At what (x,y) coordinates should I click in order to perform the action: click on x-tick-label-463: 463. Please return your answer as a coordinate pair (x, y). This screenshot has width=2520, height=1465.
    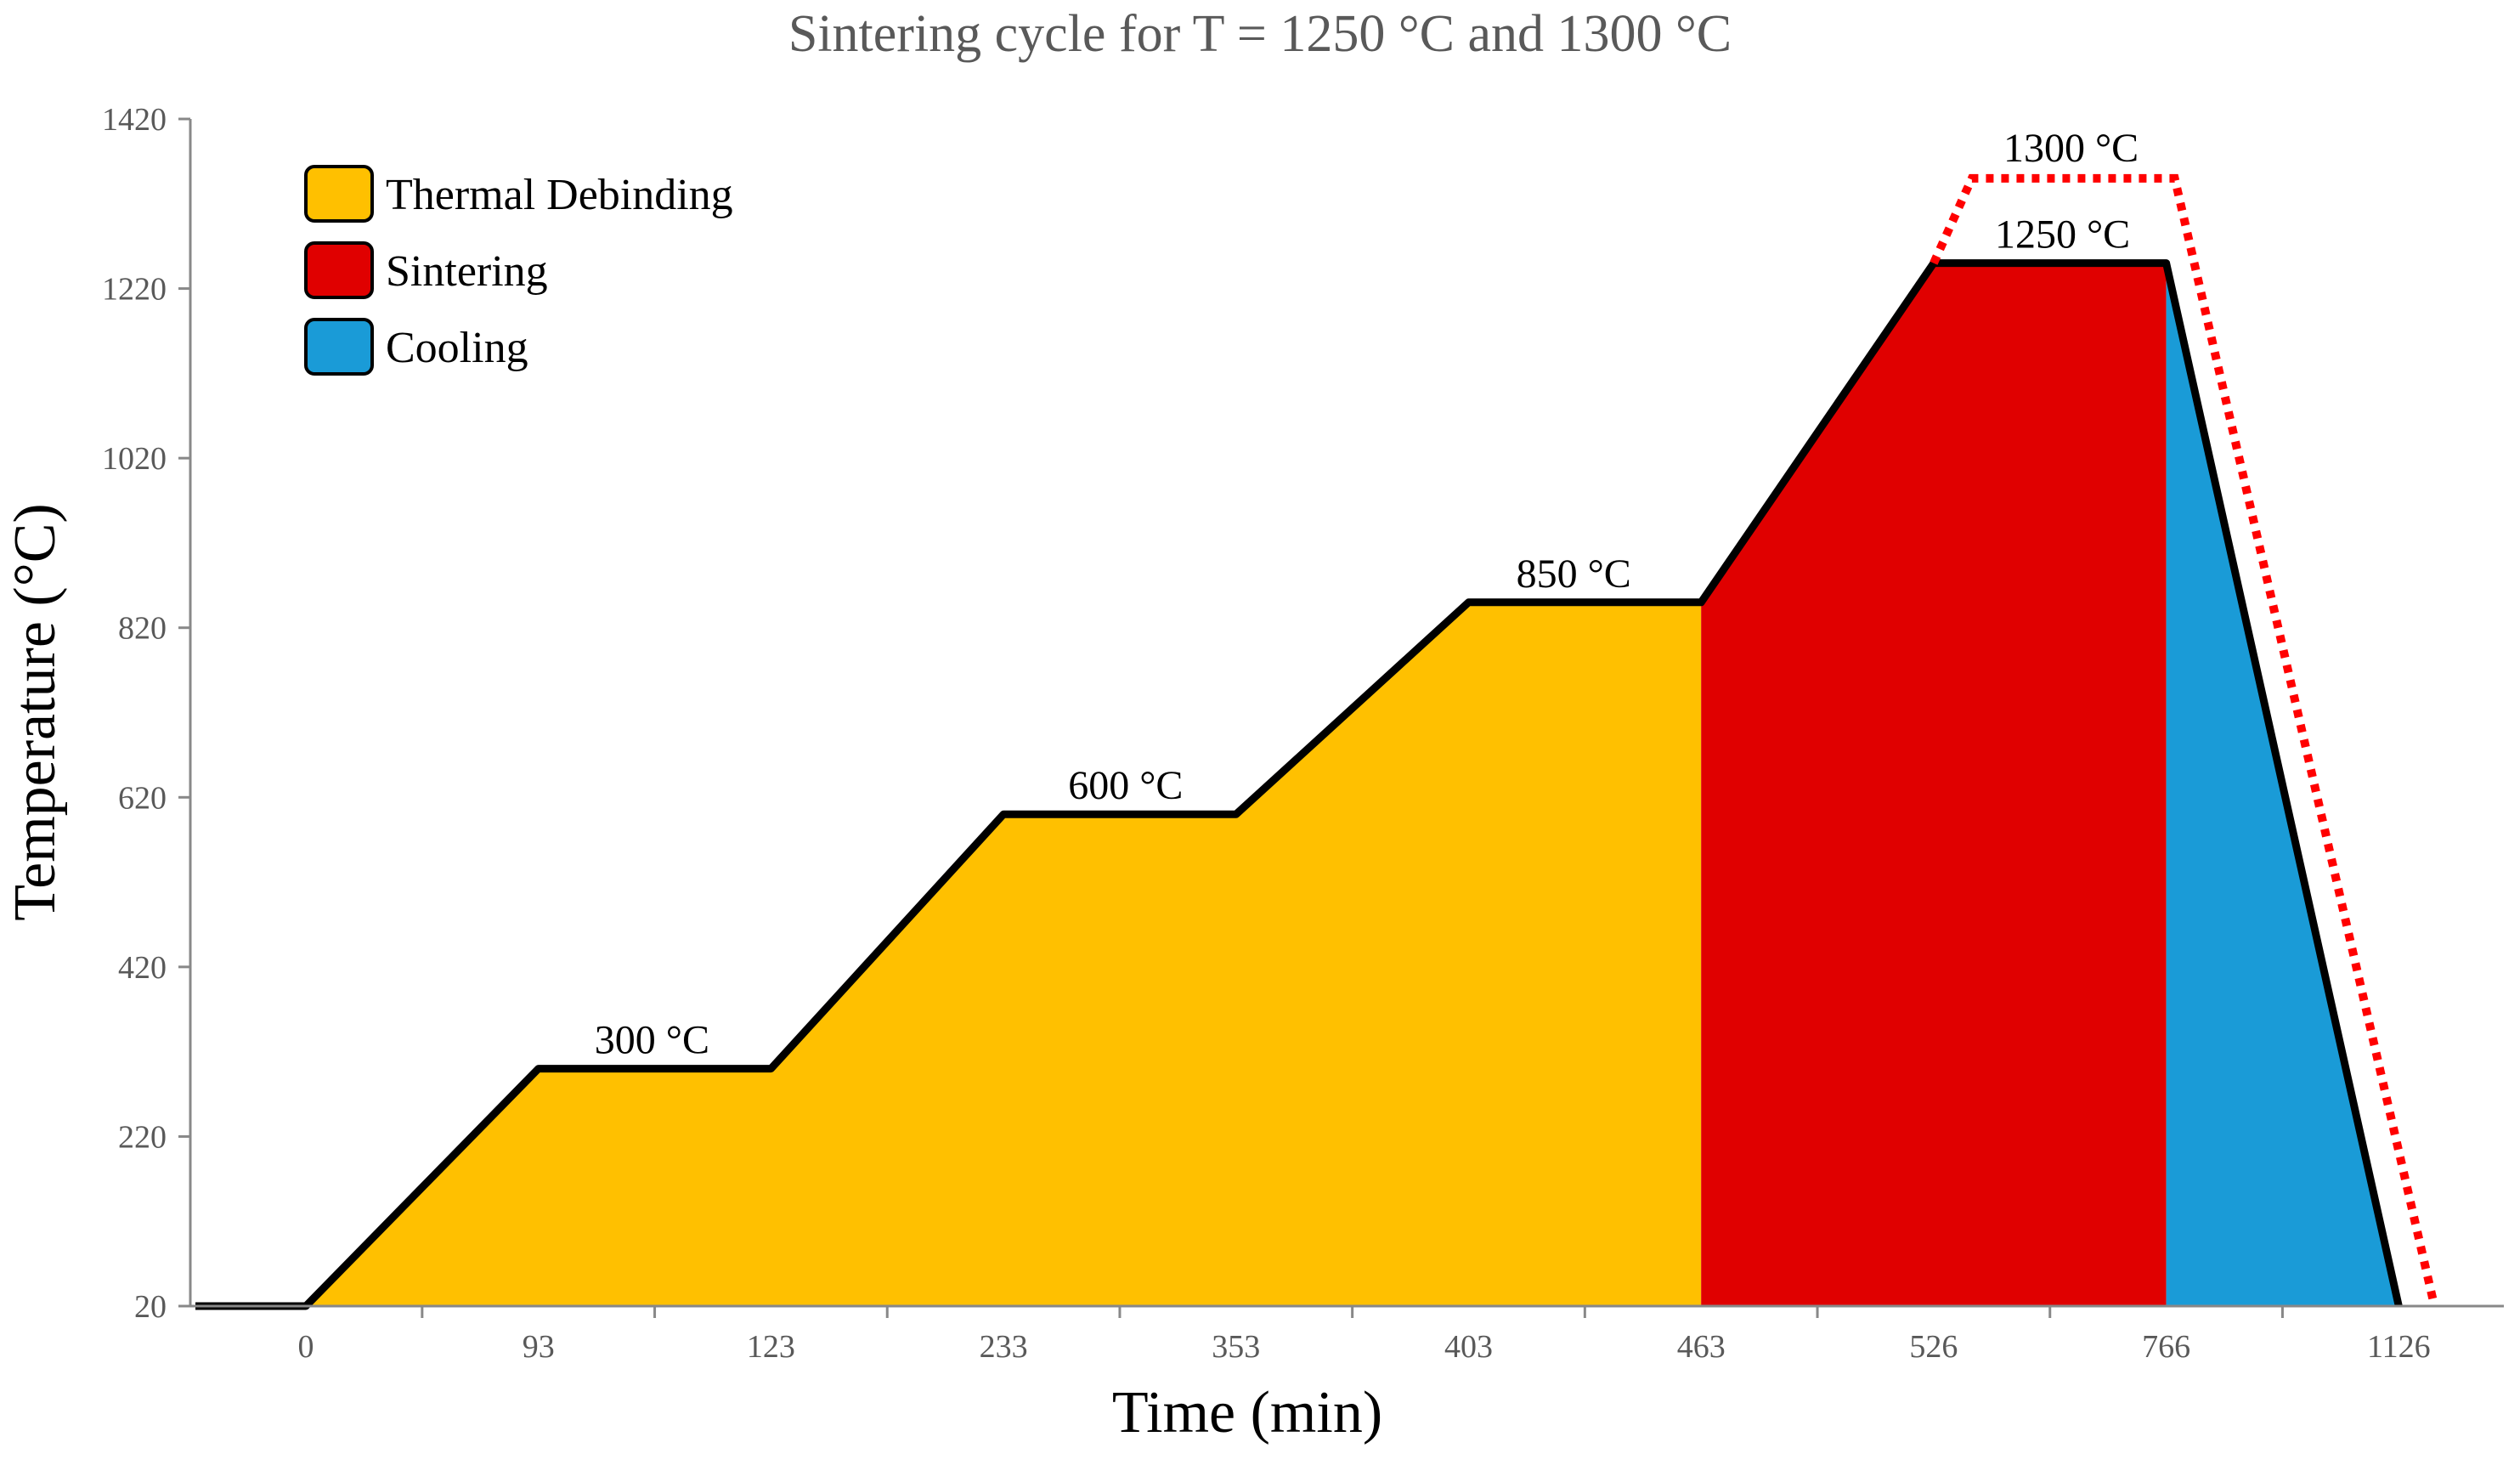
    Looking at the image, I should click on (1702, 1347).